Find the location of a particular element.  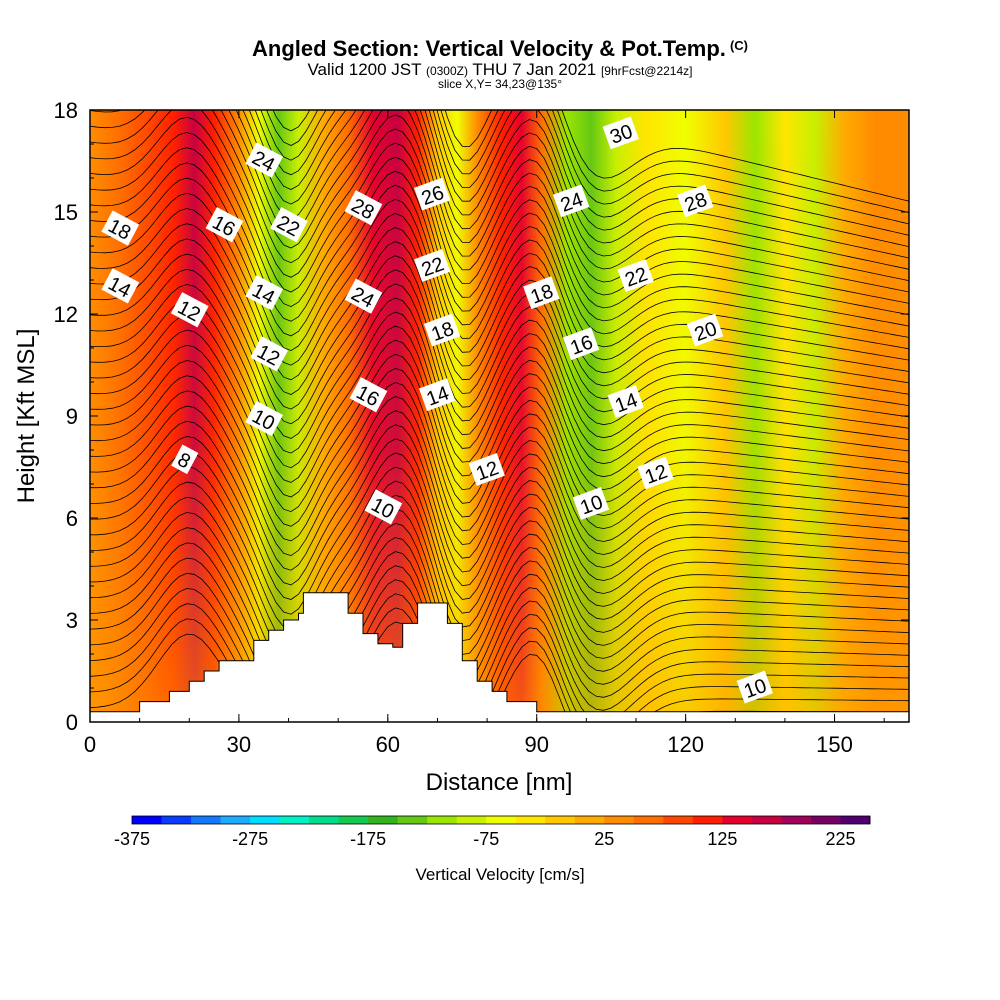

y-tick-label: 9 is located at coordinates (72, 416).